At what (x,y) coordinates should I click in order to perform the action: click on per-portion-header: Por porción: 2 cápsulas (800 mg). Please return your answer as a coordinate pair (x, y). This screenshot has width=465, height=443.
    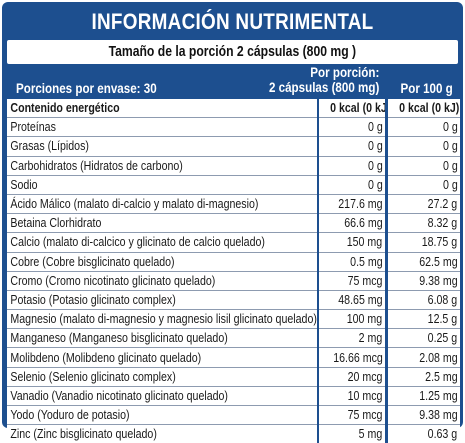
    Looking at the image, I should click on (323, 80).